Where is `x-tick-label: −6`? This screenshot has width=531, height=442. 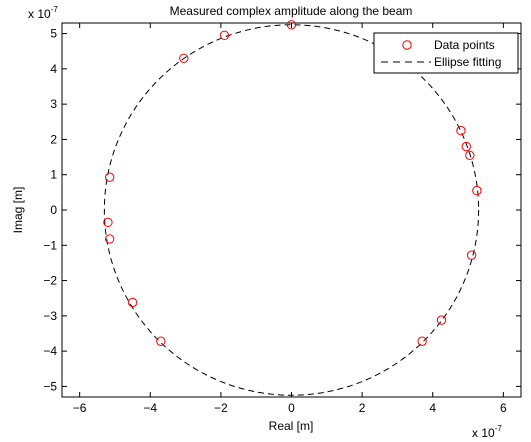
x-tick-label: −6 is located at coordinates (80, 408).